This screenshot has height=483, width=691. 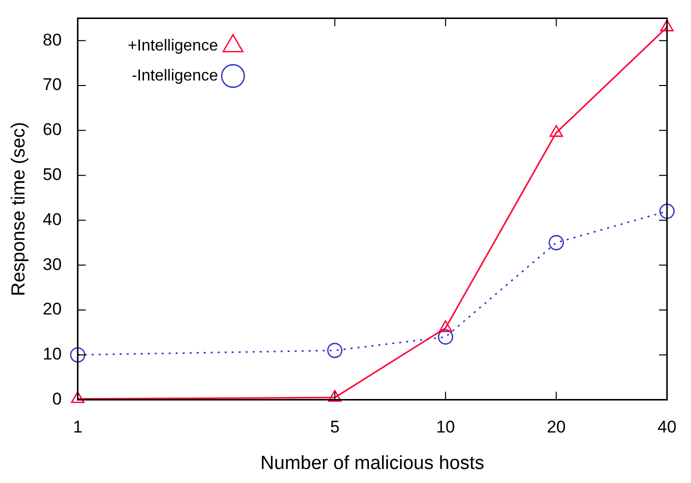 I want to click on legend-label: +Intelligence, so click(x=173, y=45).